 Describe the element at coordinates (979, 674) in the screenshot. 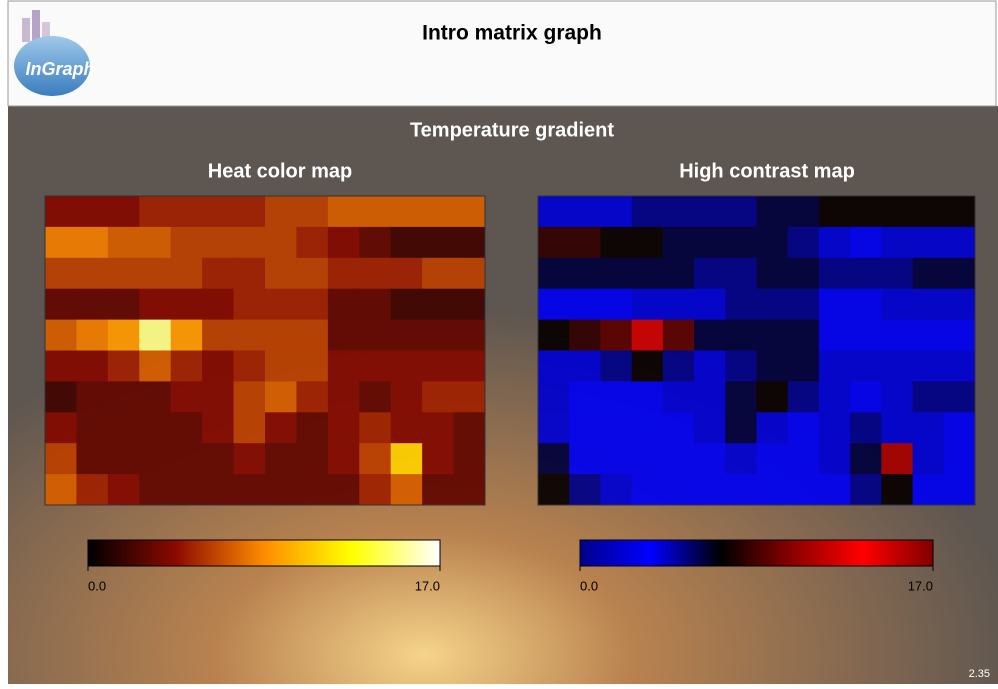

I see `version: 2.35` at that location.